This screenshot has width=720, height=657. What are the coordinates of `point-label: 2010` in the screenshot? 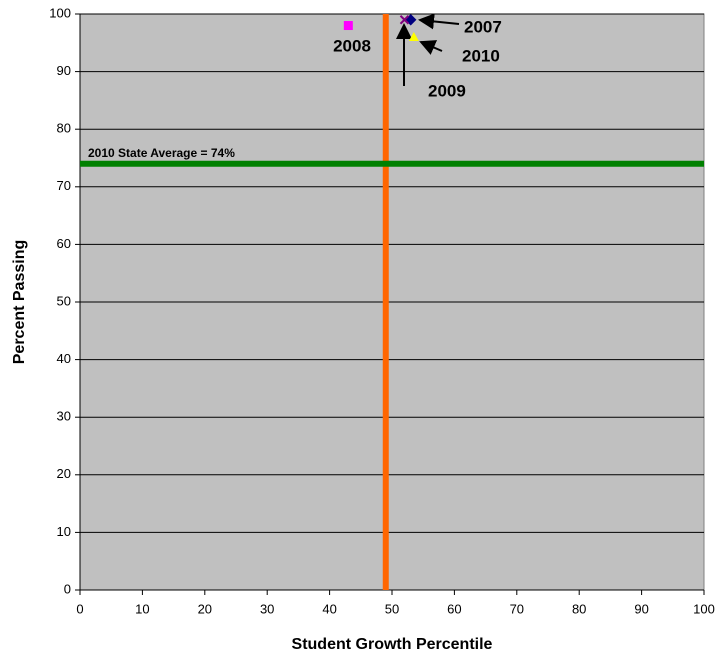 It's located at (481, 55).